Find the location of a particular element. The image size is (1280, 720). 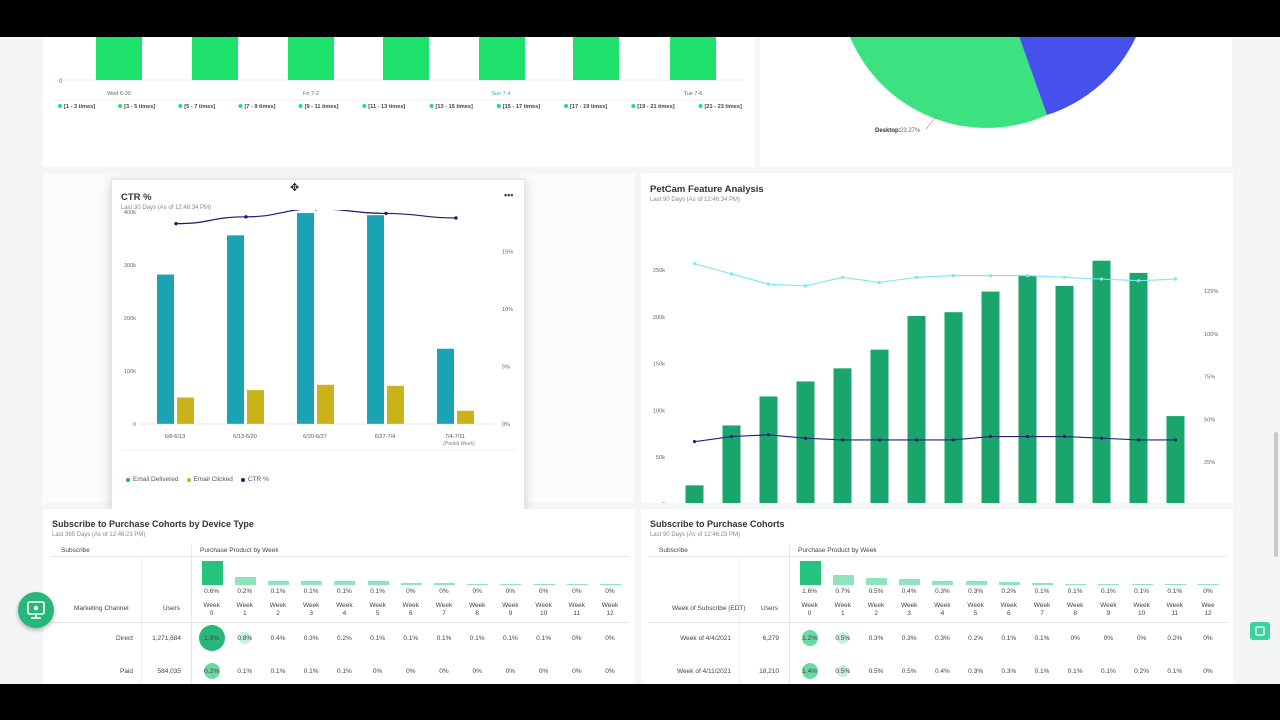

ctr-x-tick: 6/13-6/20 is located at coordinates (245, 437).